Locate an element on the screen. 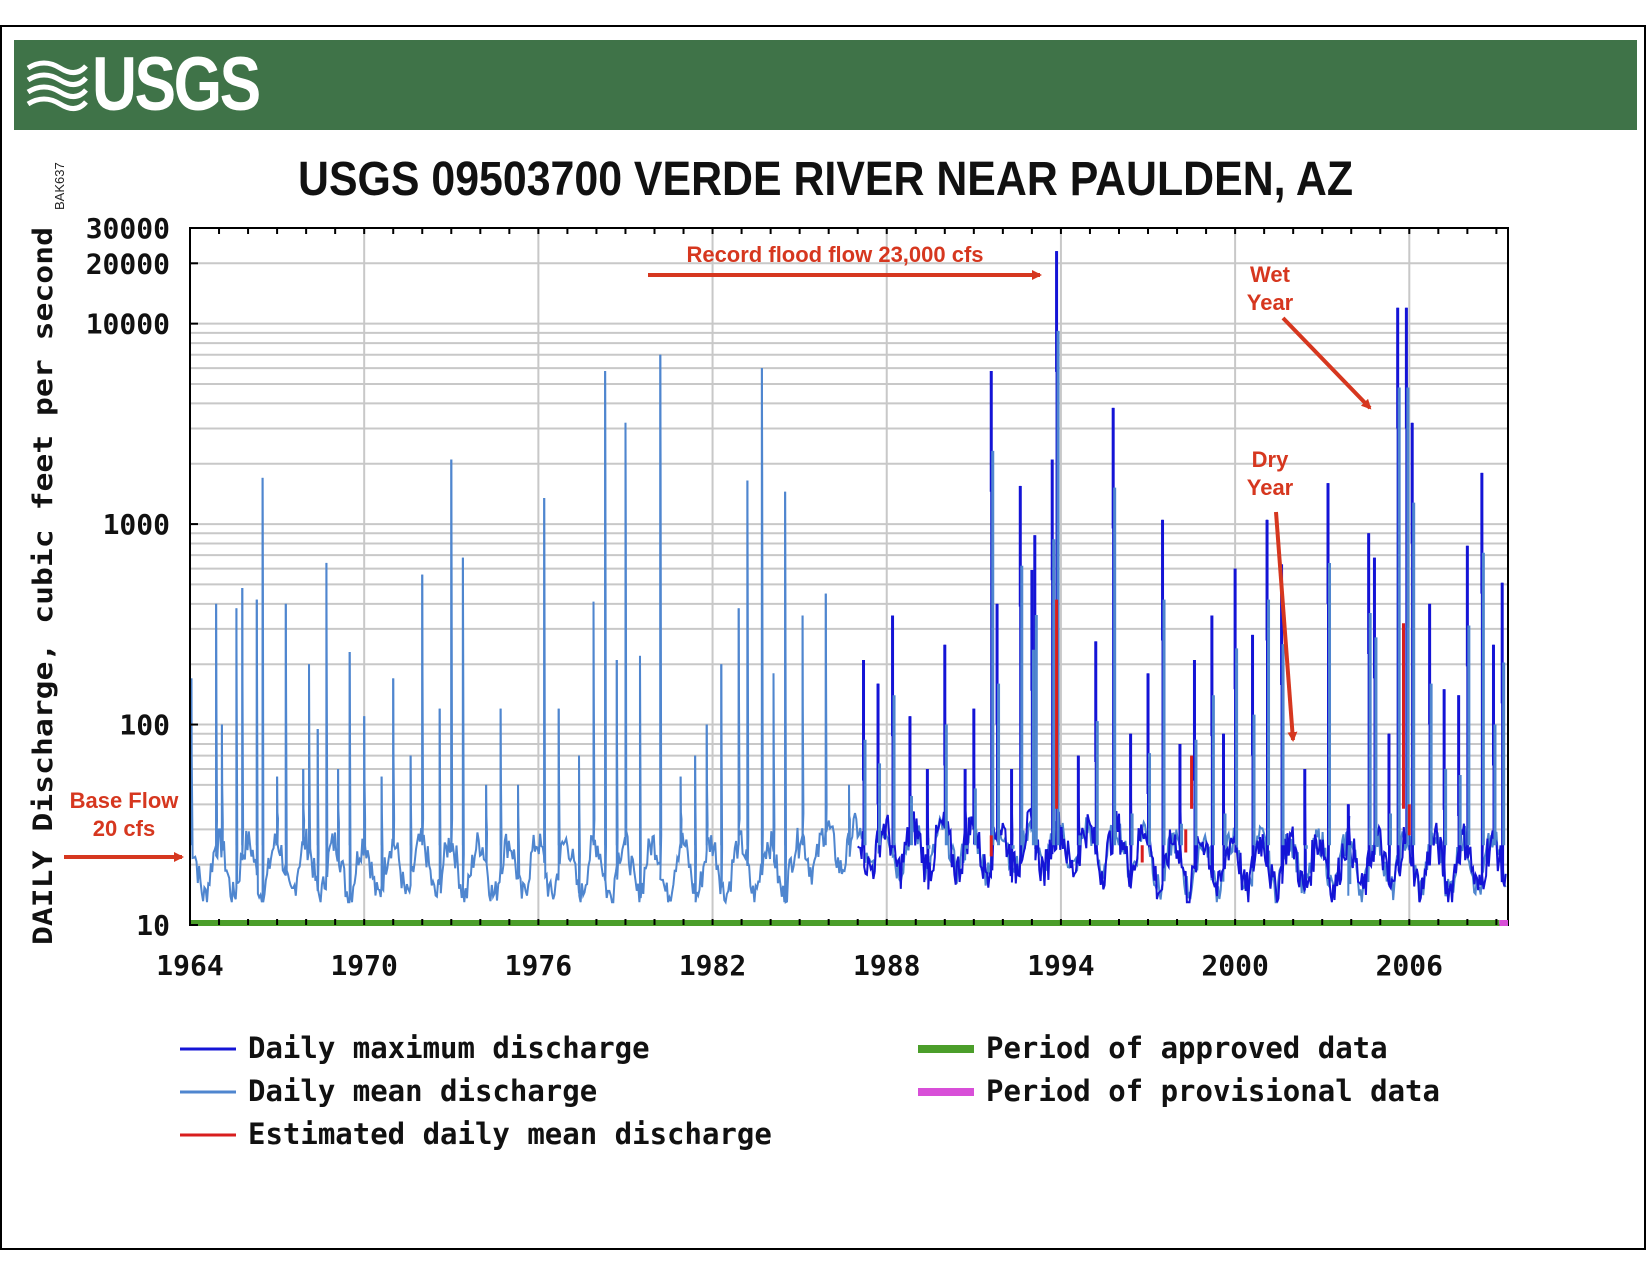  y-tick-label: 10 is located at coordinates (153, 925).